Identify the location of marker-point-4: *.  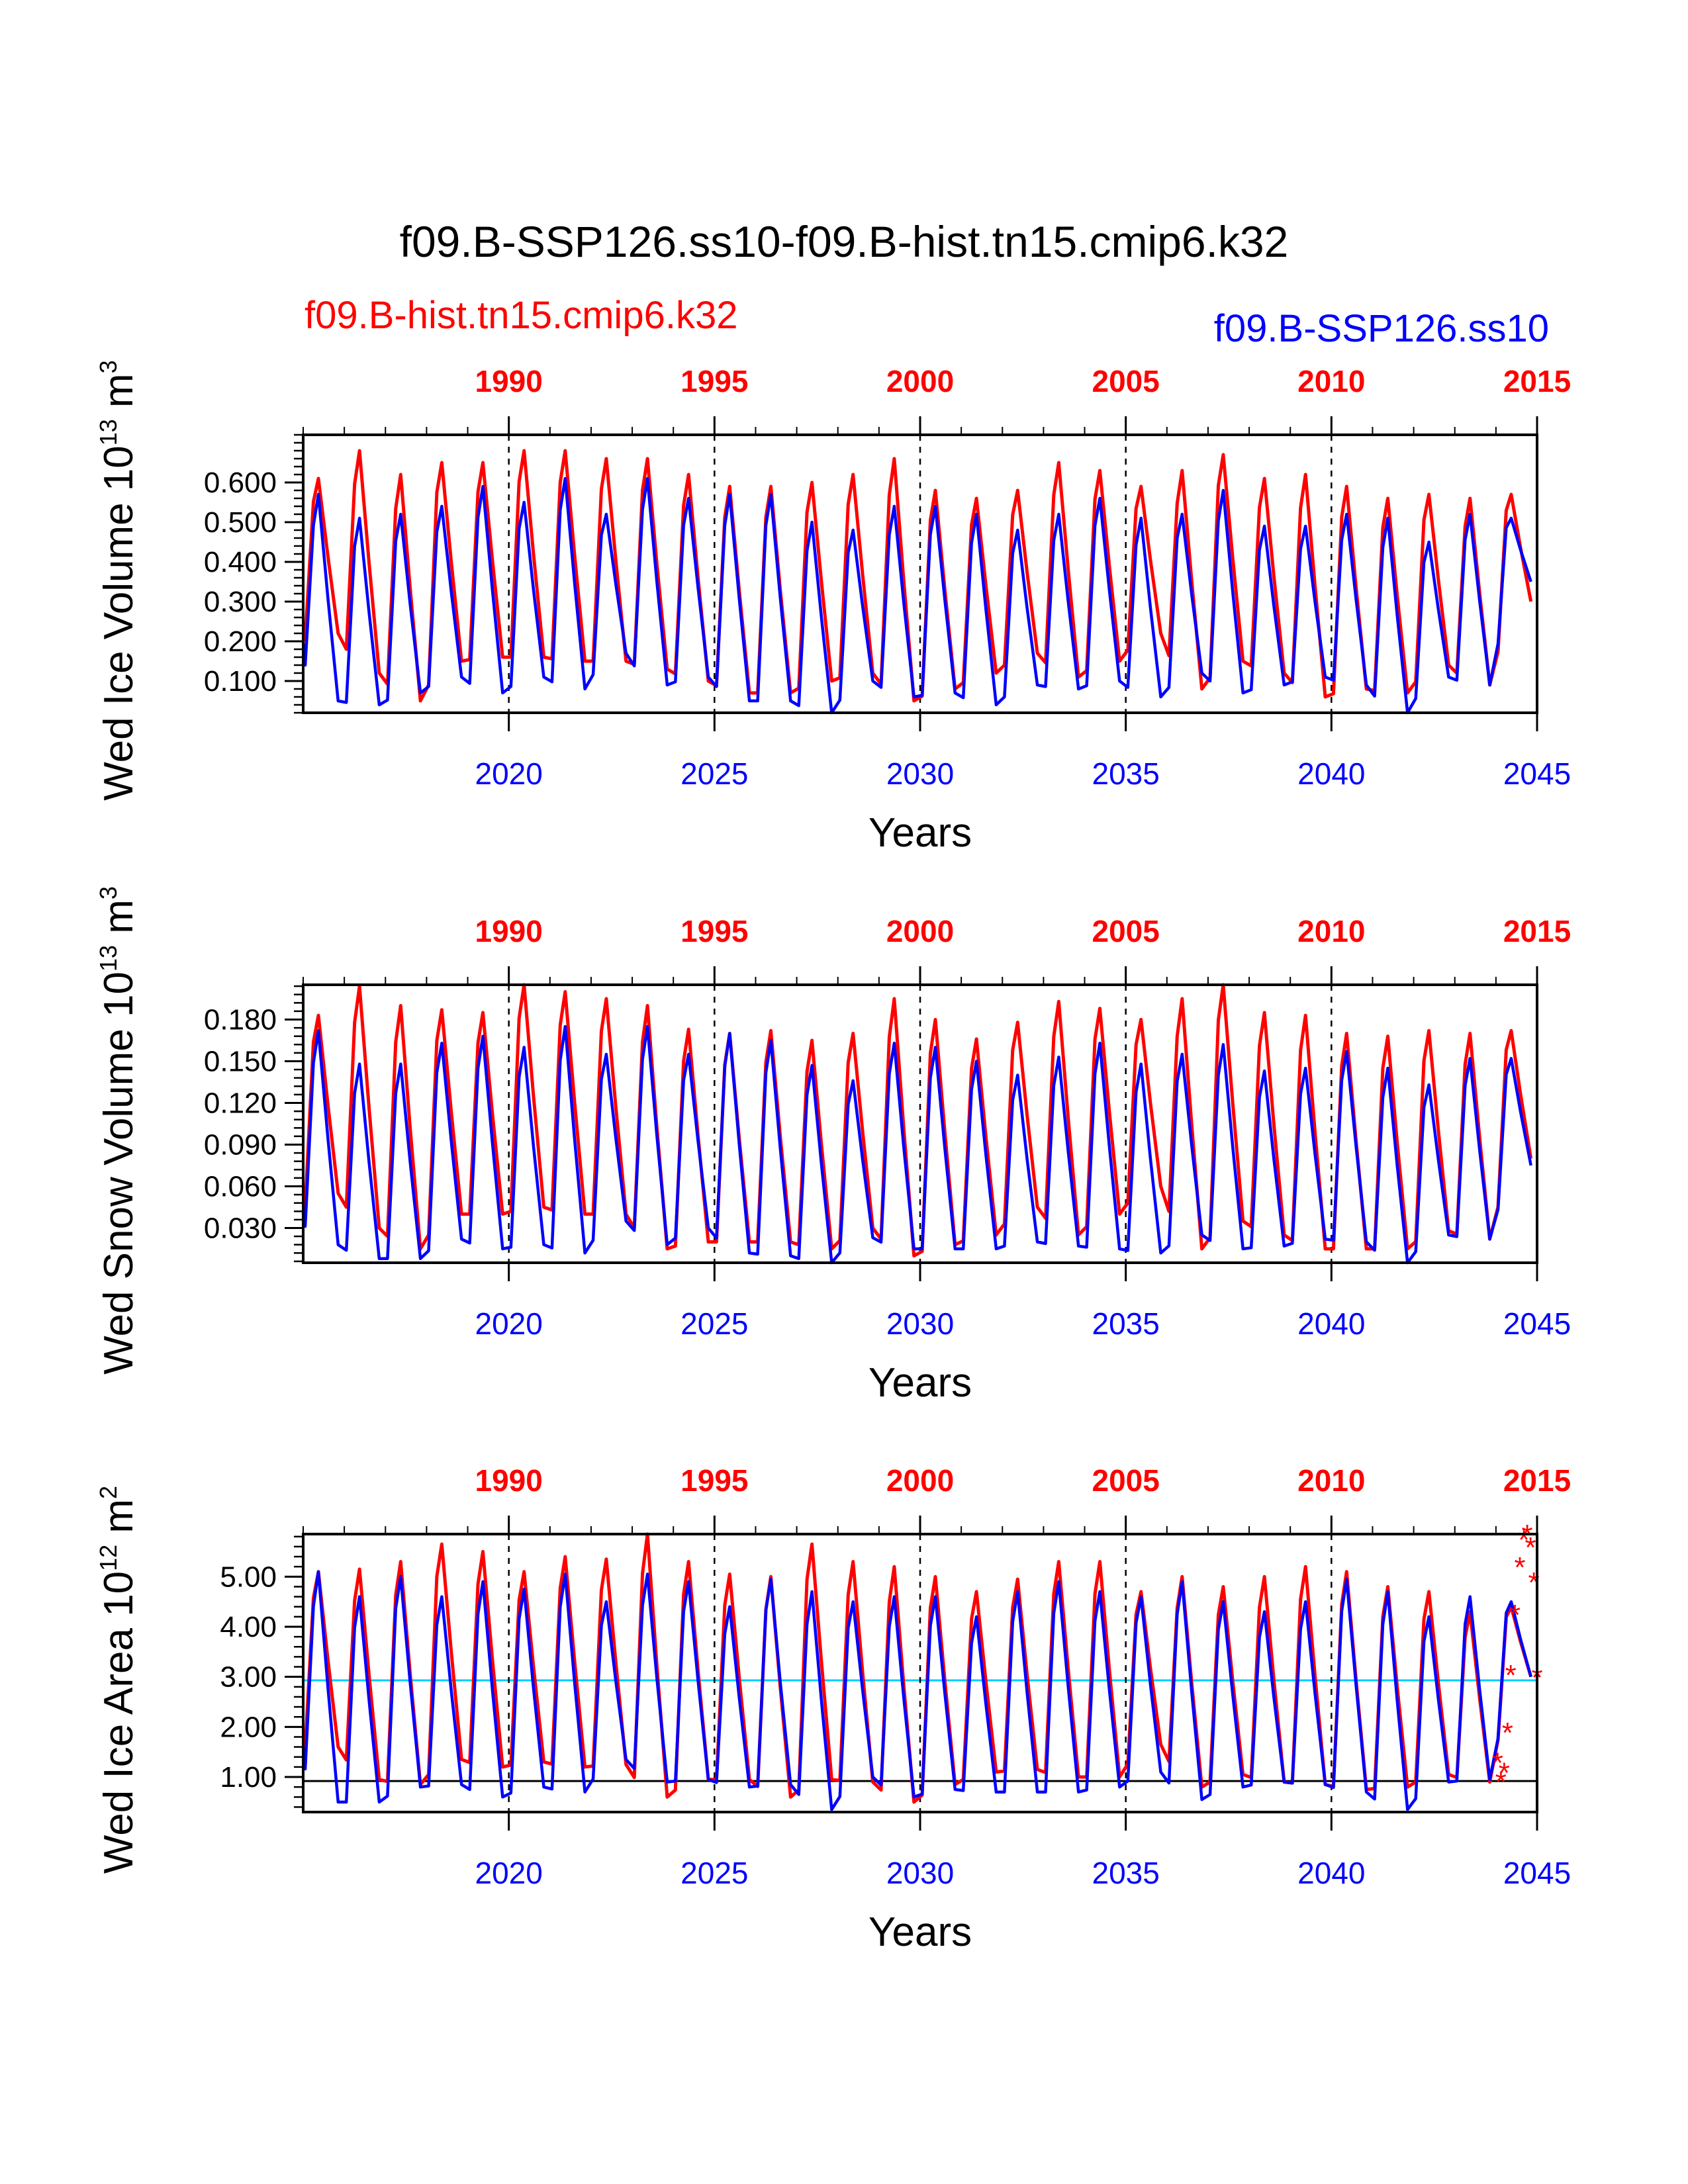
(1507, 1733).